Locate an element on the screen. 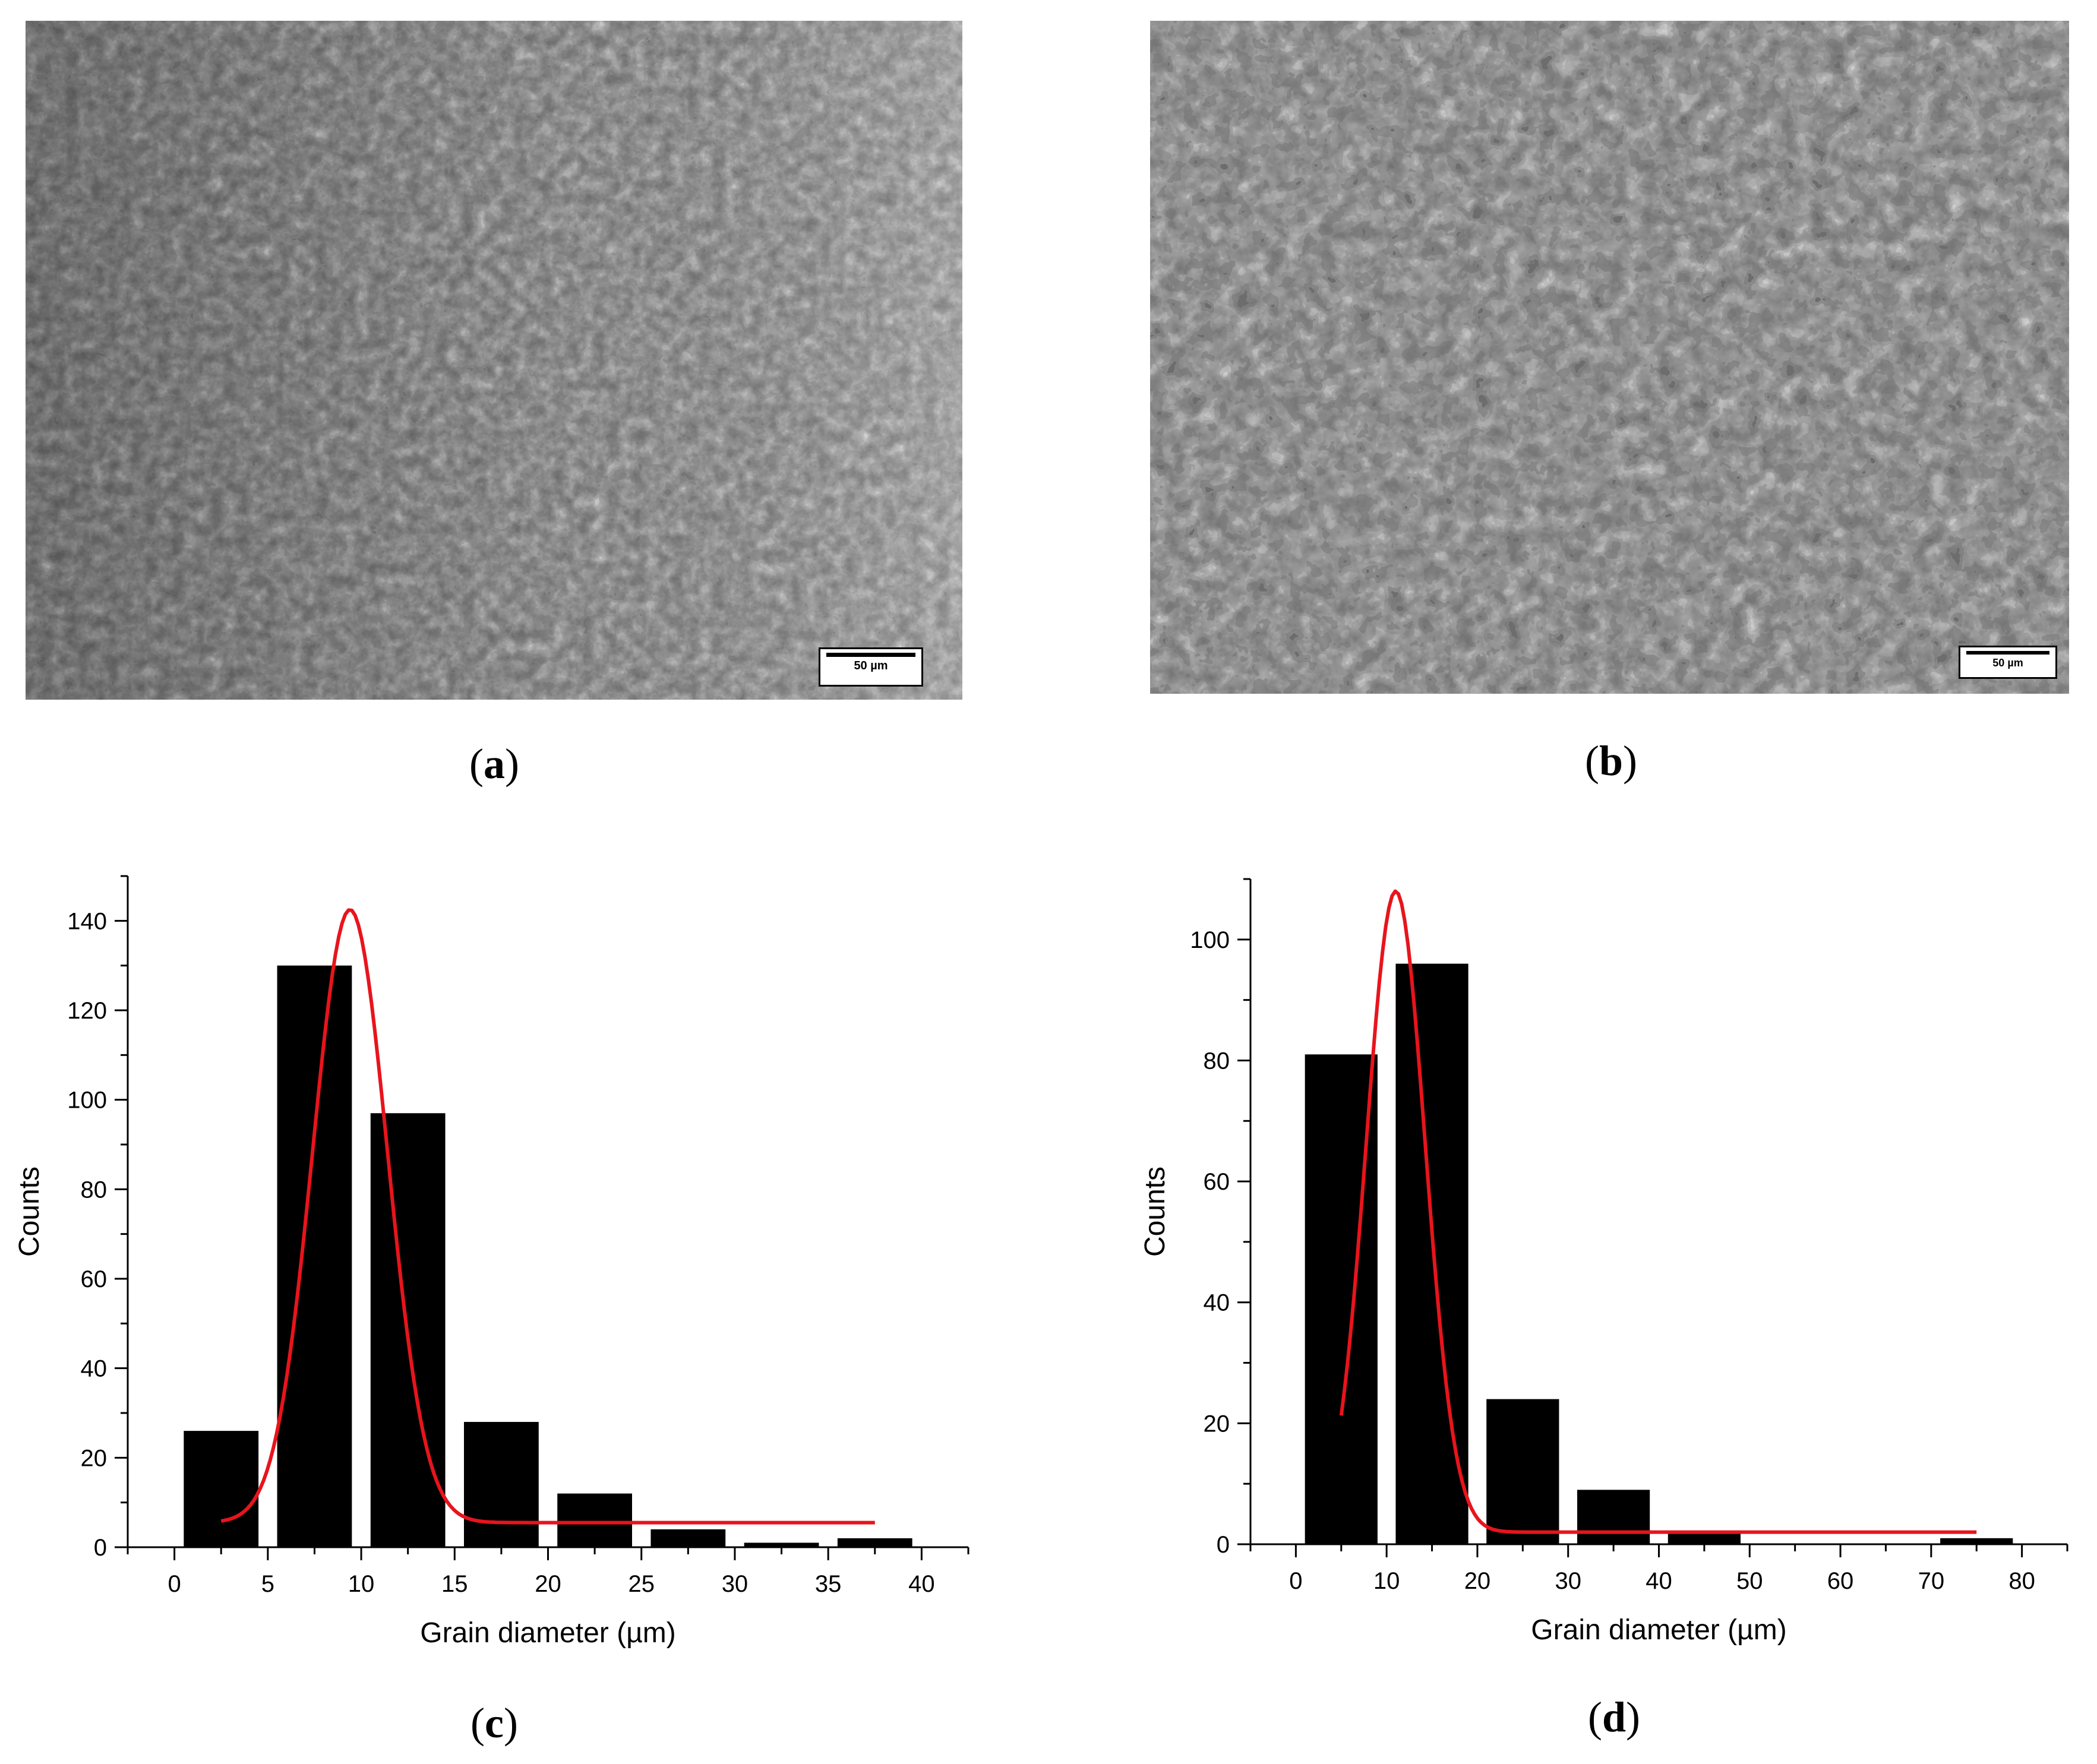  chart-d-x-tick-label-6: 60 is located at coordinates (1840, 1581).